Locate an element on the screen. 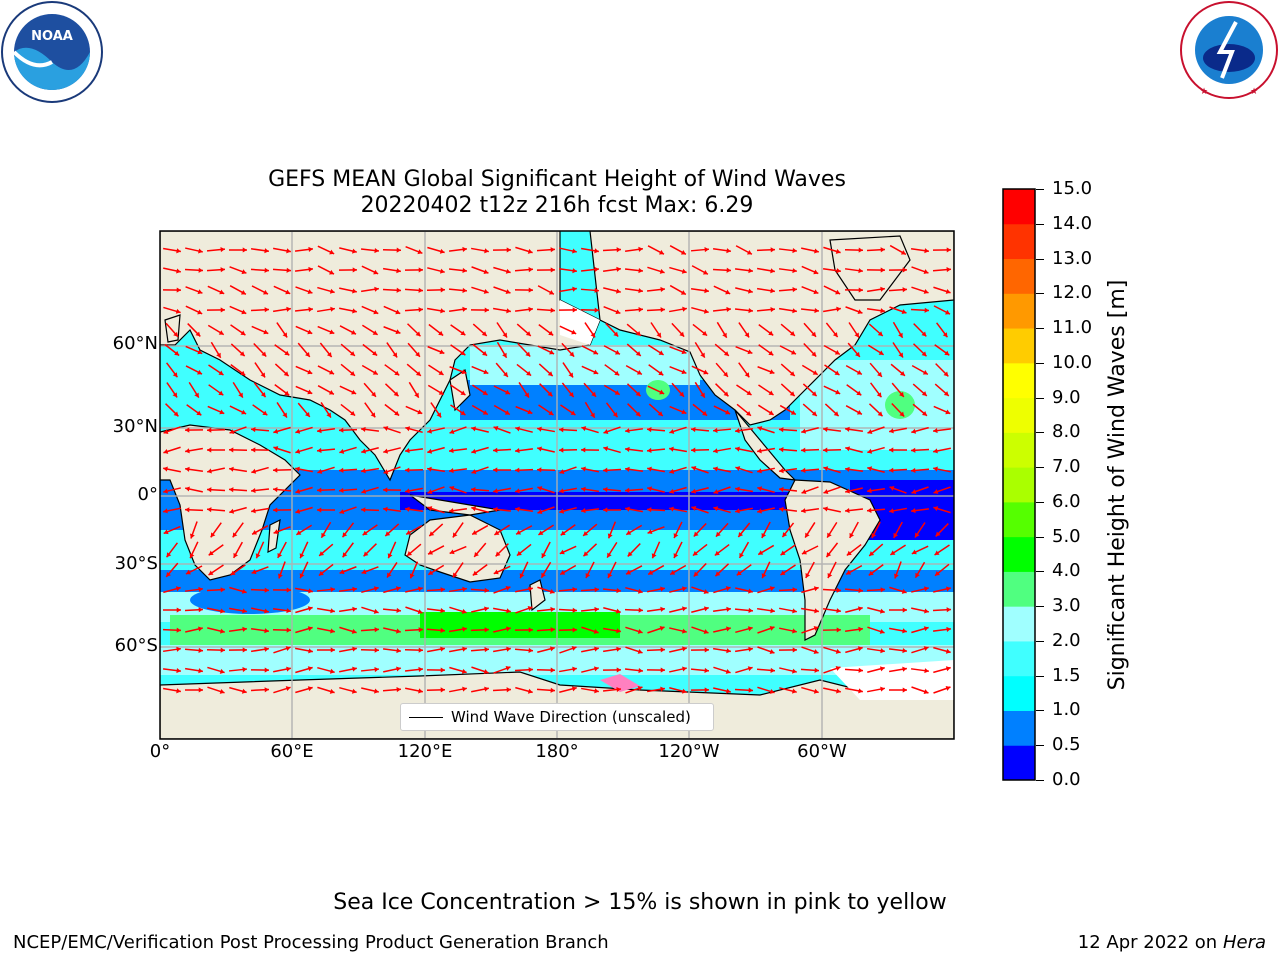  patch-n-atlantic-green is located at coordinates (900, 405).